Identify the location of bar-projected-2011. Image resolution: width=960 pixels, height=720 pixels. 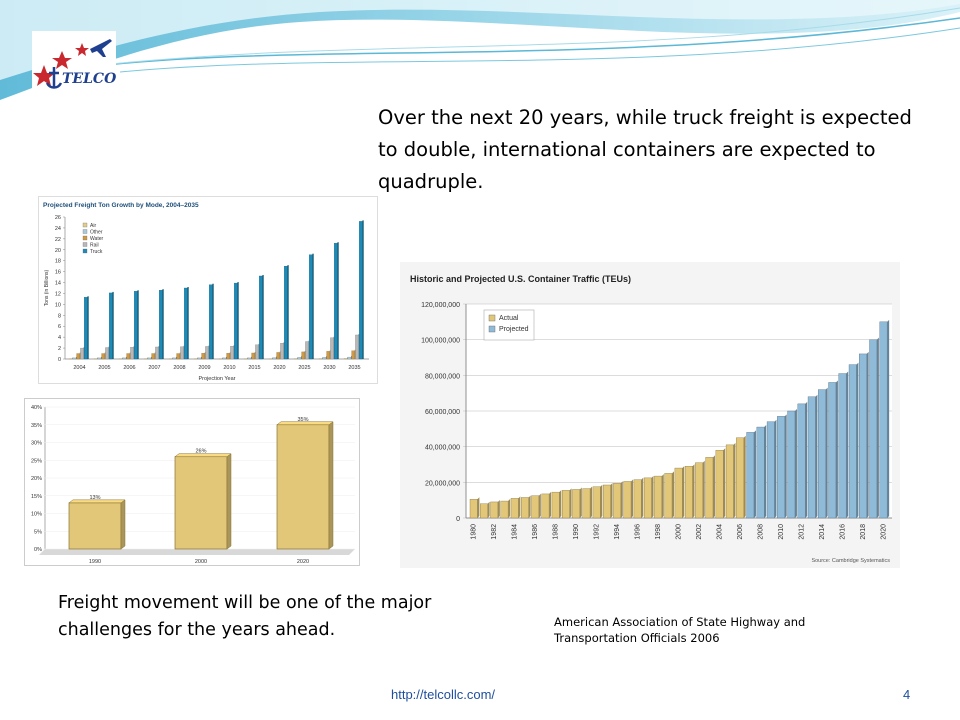
(791, 464).